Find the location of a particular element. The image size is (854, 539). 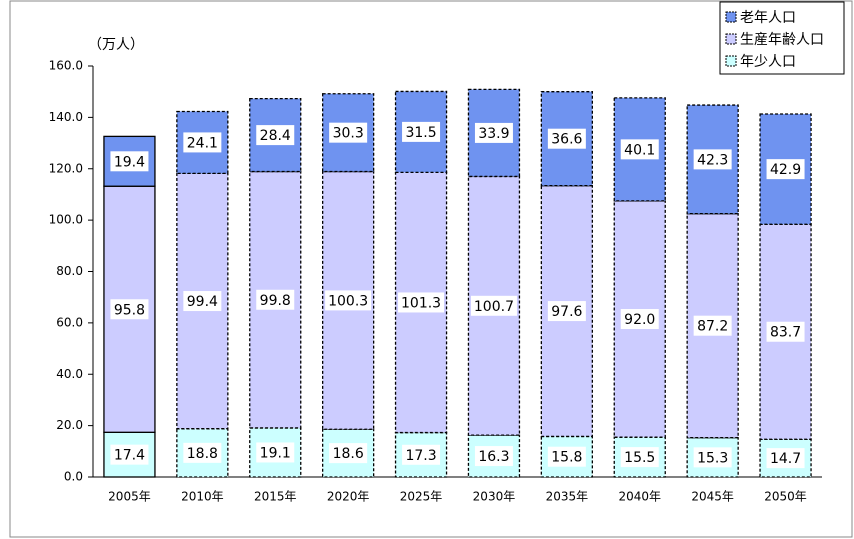

x-tick-label: 2015年 is located at coordinates (275, 497).